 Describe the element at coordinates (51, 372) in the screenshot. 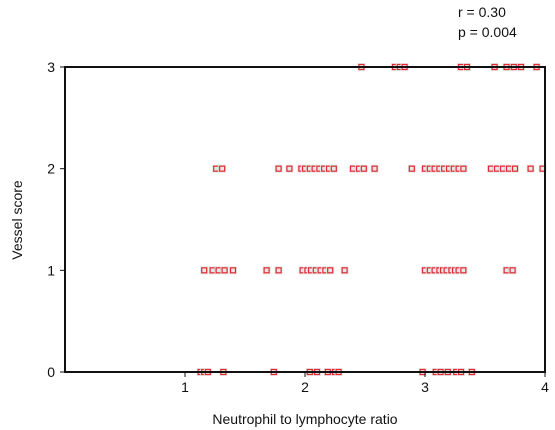

I see `y-tick-label: 0` at that location.